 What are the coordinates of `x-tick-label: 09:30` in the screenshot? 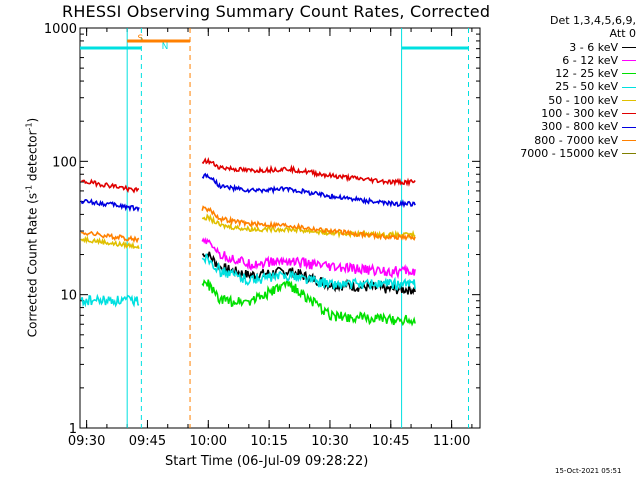 It's located at (86, 441).